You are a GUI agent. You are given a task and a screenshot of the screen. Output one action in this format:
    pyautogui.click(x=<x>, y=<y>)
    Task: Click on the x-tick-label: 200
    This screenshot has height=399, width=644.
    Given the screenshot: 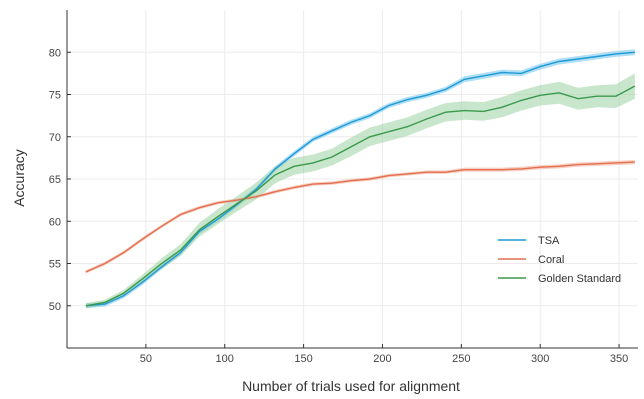 What is the action you would take?
    pyautogui.click(x=382, y=359)
    